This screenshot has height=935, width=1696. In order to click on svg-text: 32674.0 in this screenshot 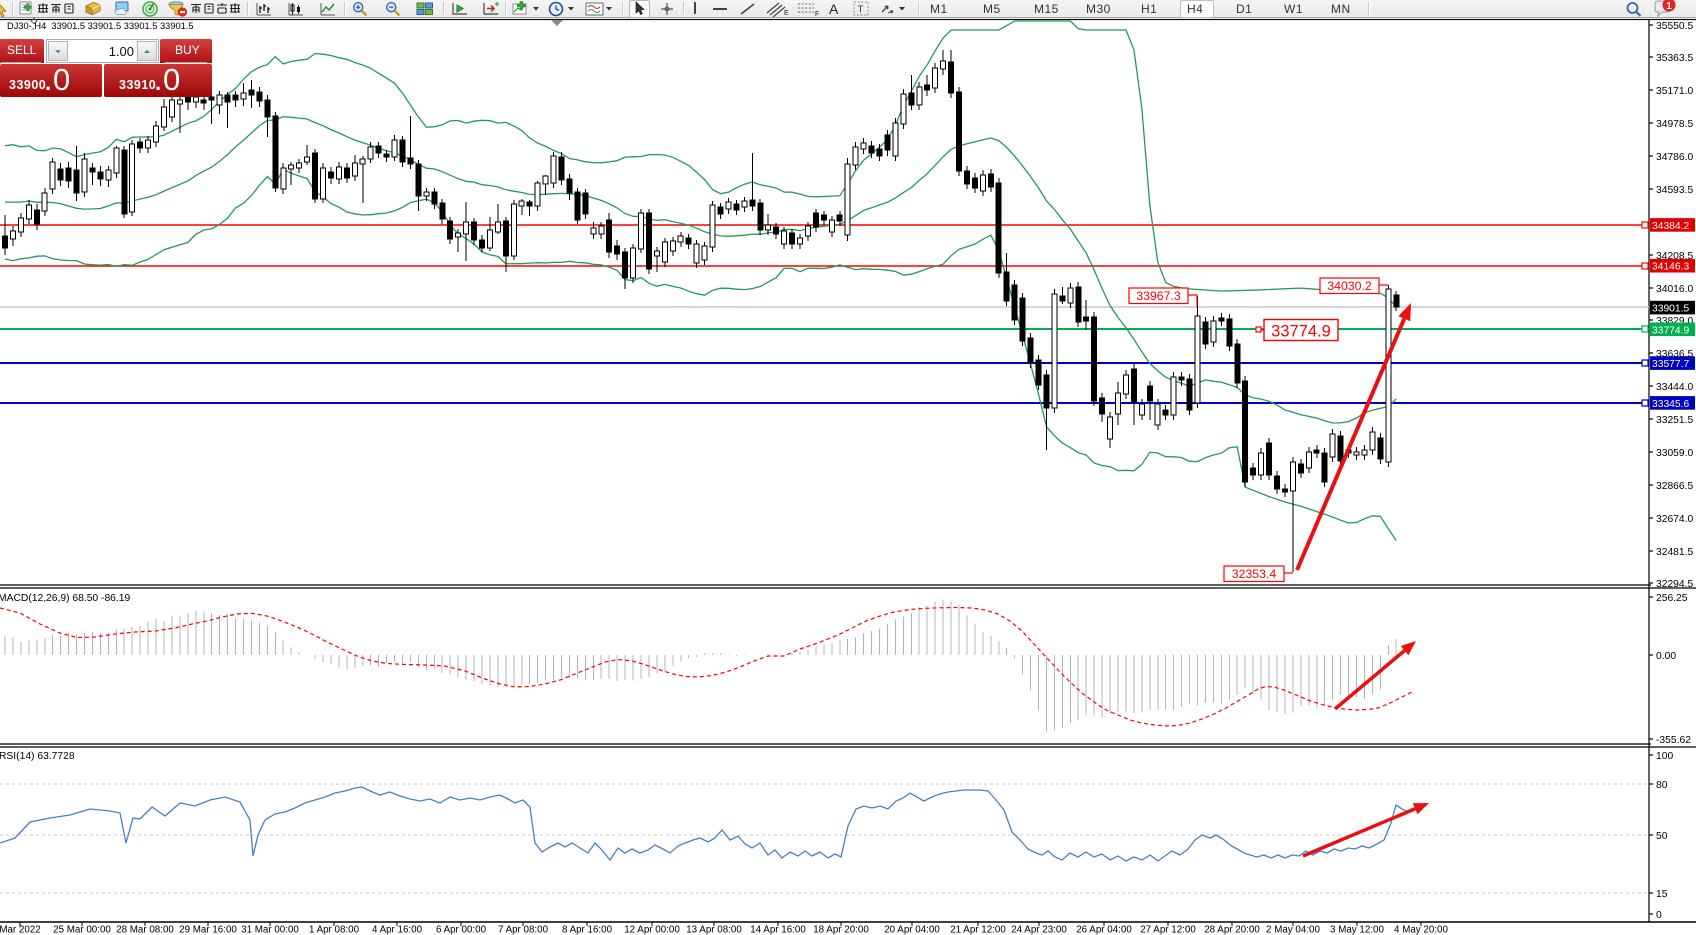, I will do `click(1674, 519)`.